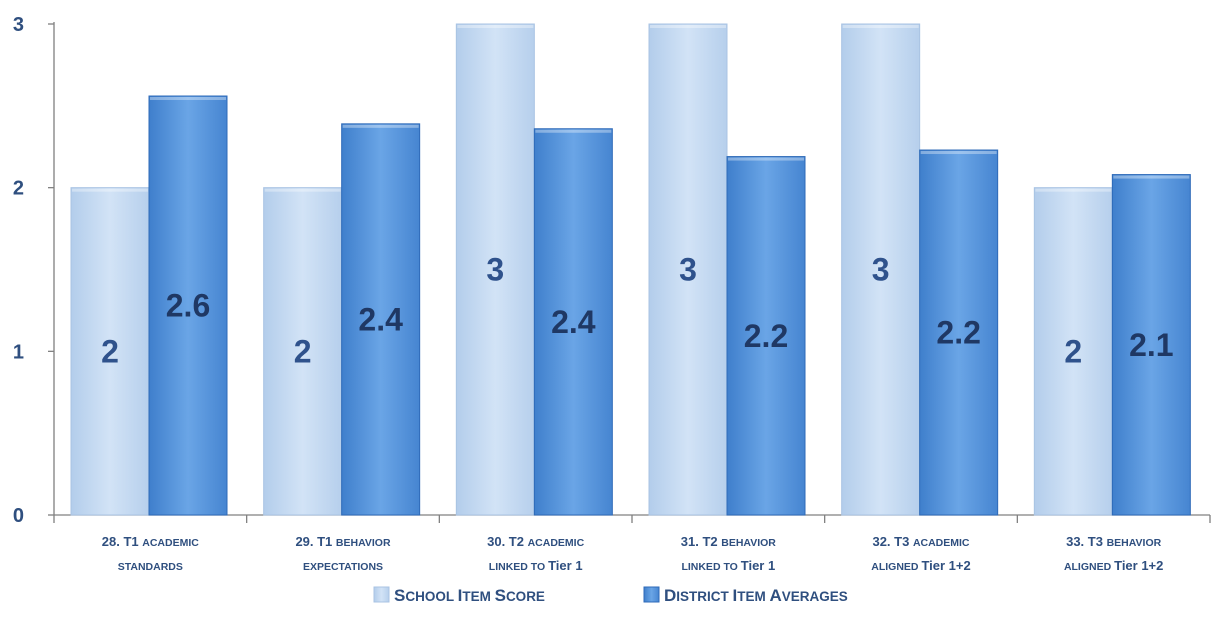 The height and width of the screenshot is (630, 1223). I want to click on x-category-label: 29. T1 BEHAVIOR, so click(343, 541).